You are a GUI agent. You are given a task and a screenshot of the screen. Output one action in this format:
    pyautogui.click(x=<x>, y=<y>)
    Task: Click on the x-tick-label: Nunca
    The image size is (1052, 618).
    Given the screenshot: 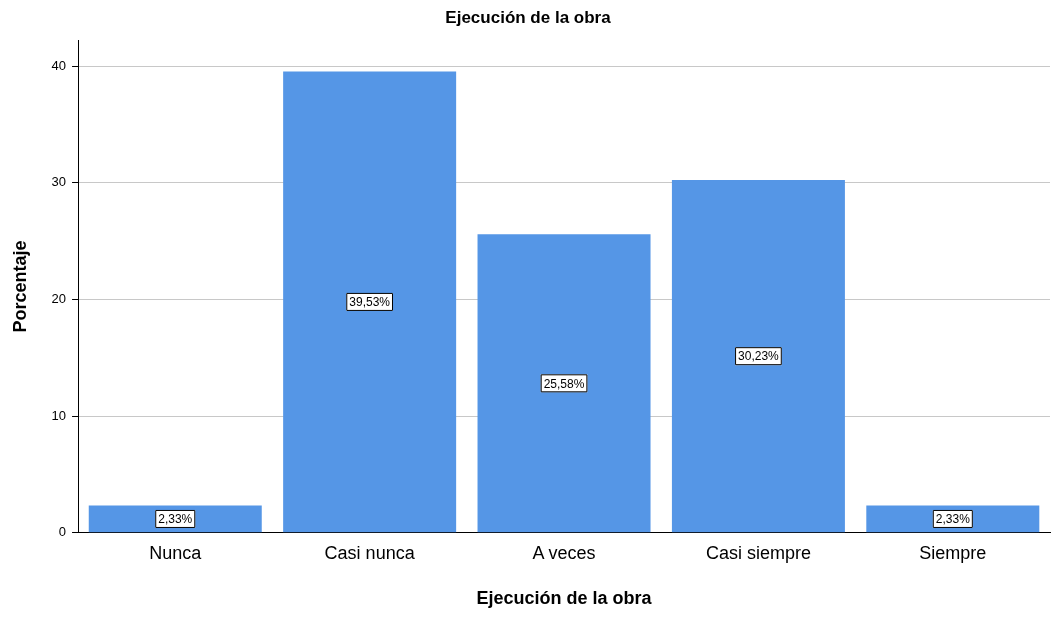 What is the action you would take?
    pyautogui.click(x=176, y=552)
    